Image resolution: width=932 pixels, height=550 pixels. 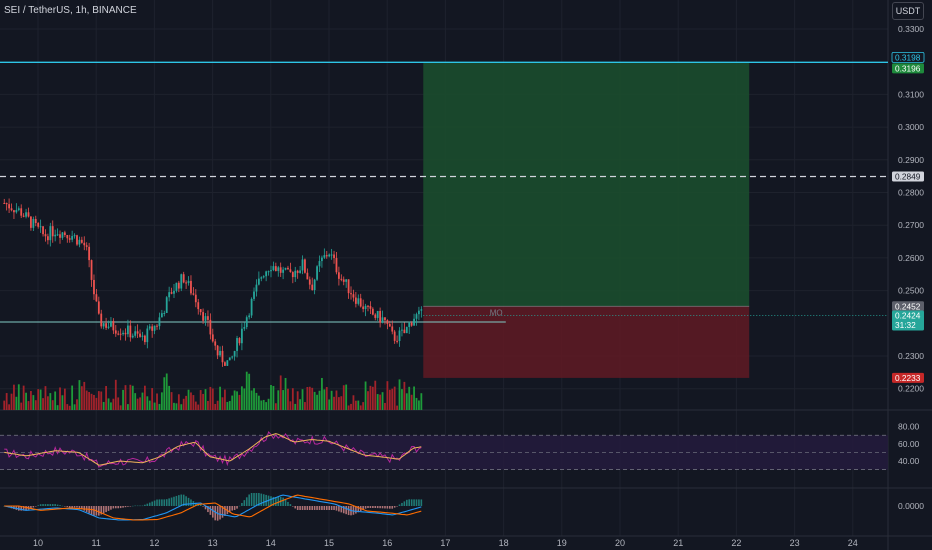 I want to click on price-tick-label: 0.3300, so click(x=911, y=29).